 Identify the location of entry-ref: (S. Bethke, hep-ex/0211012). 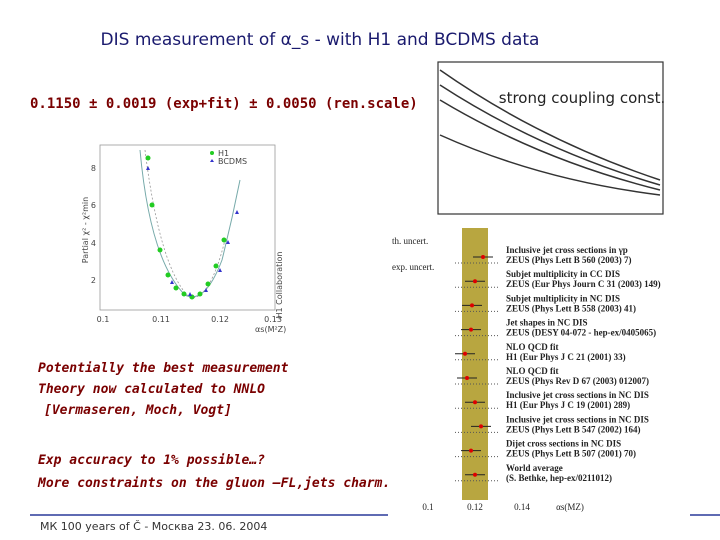
(559, 478).